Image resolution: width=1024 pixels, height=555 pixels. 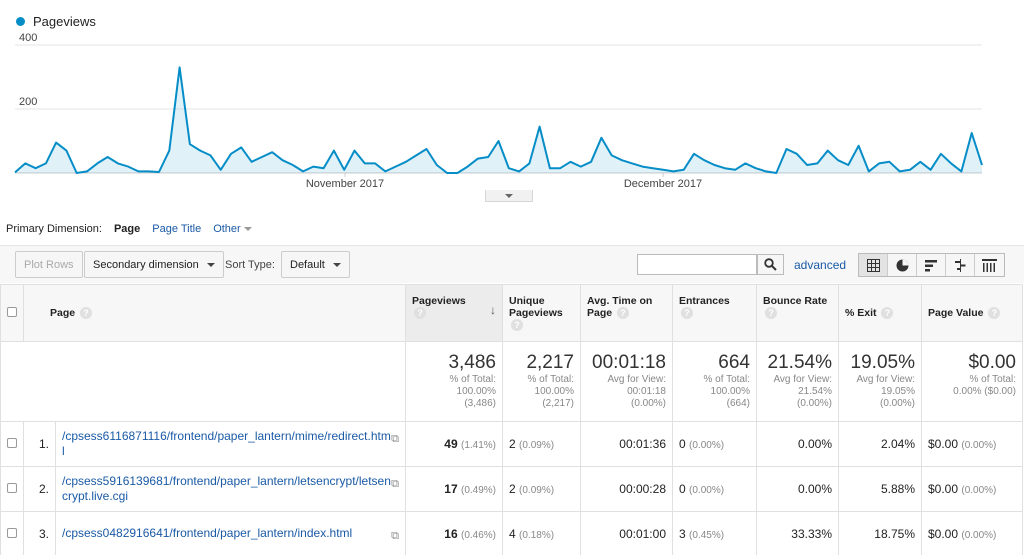 I want to click on row-unique: 2 (0.09%), so click(x=541, y=489).